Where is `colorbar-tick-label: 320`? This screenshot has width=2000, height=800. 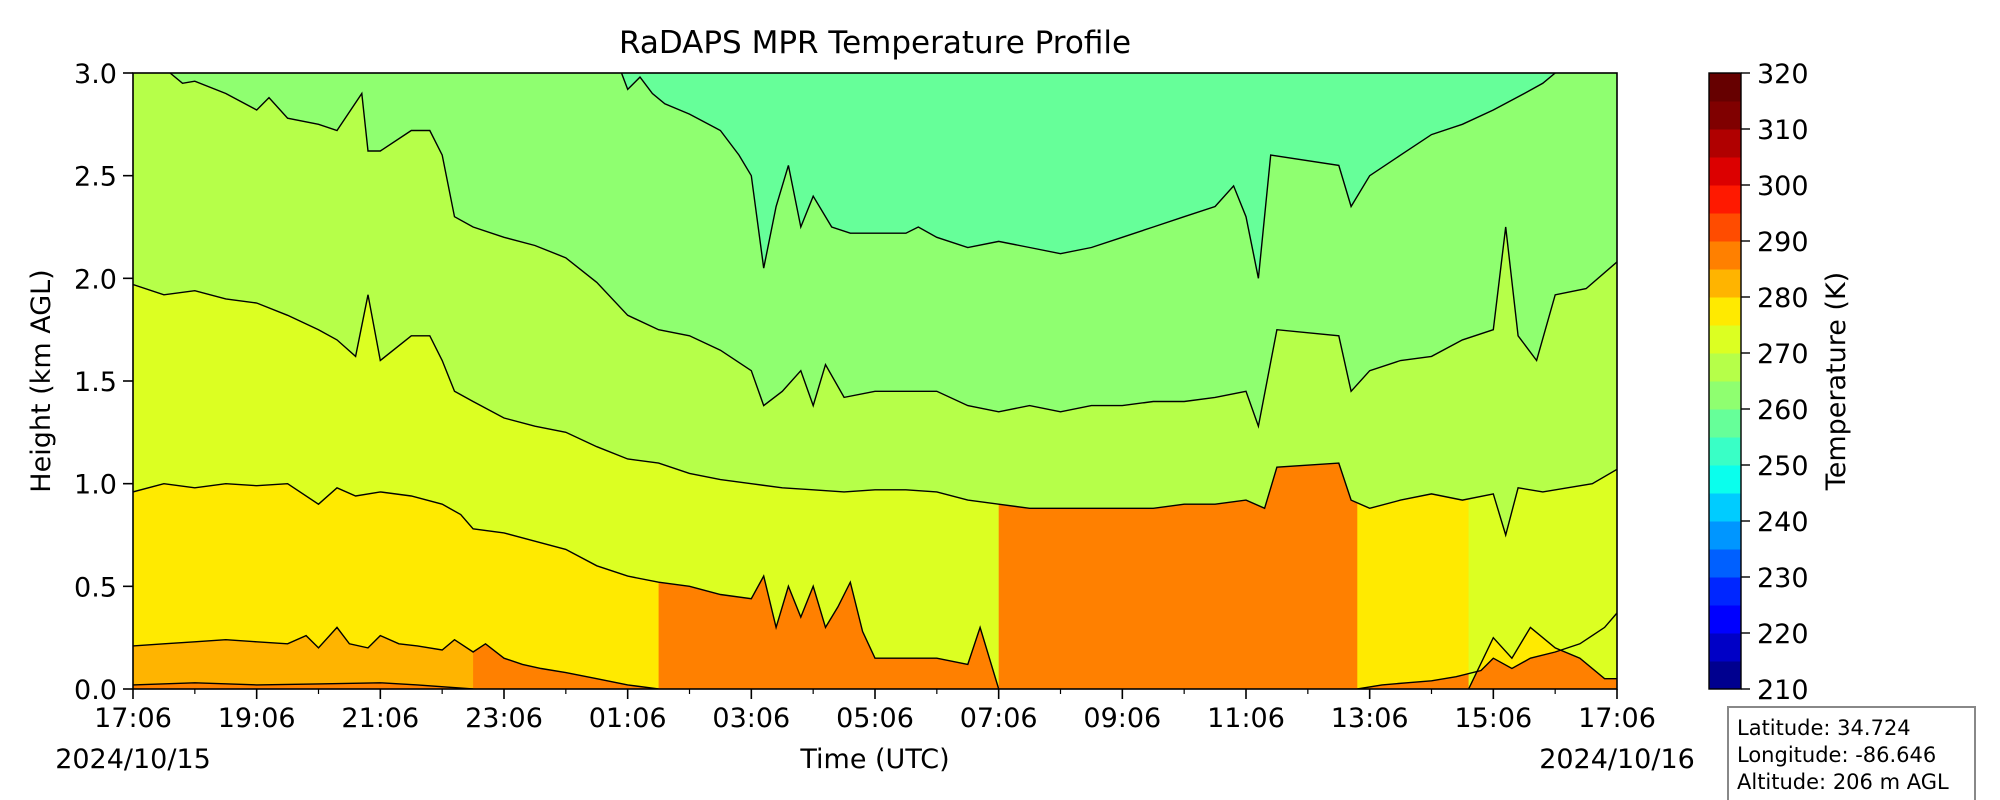 colorbar-tick-label: 320 is located at coordinates (1783, 74).